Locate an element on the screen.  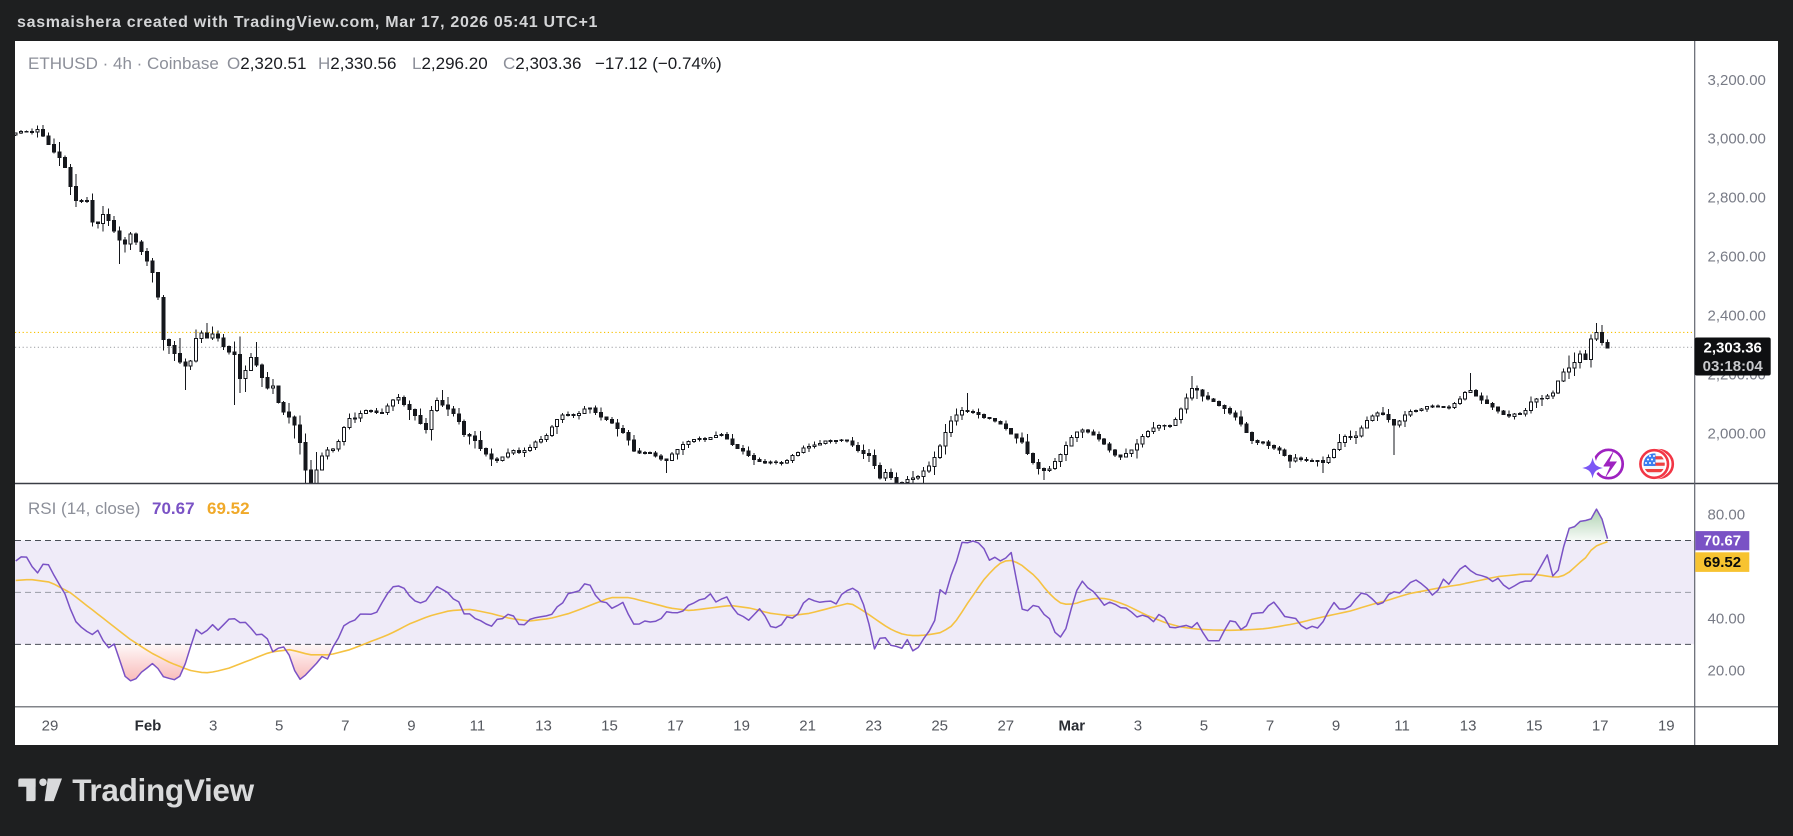
svg-text: 2,303.36 is located at coordinates (1733, 347).